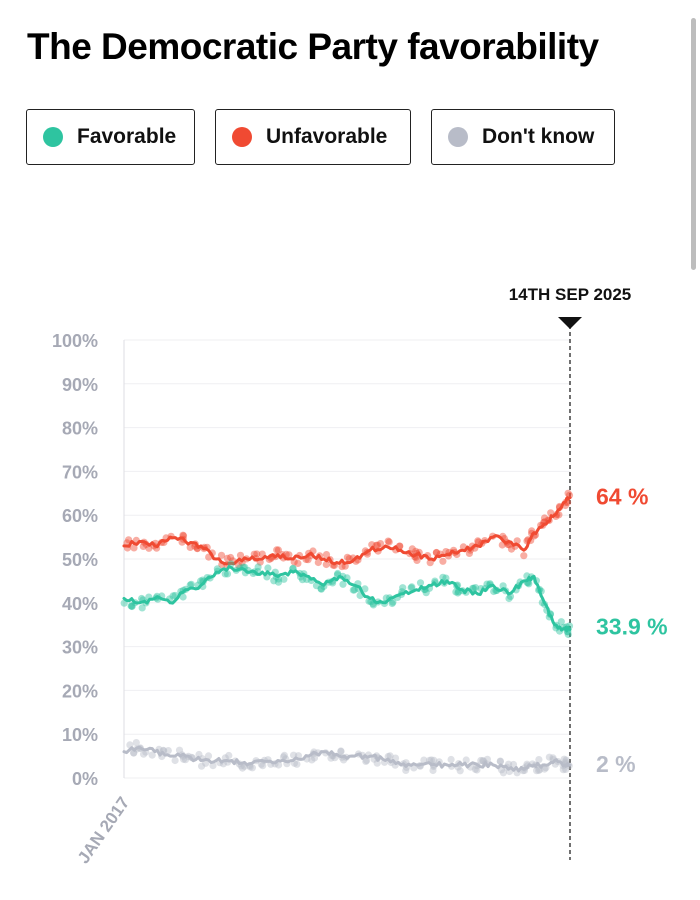  I want to click on legend-unfavorable-label: Unfavorable, so click(327, 136).